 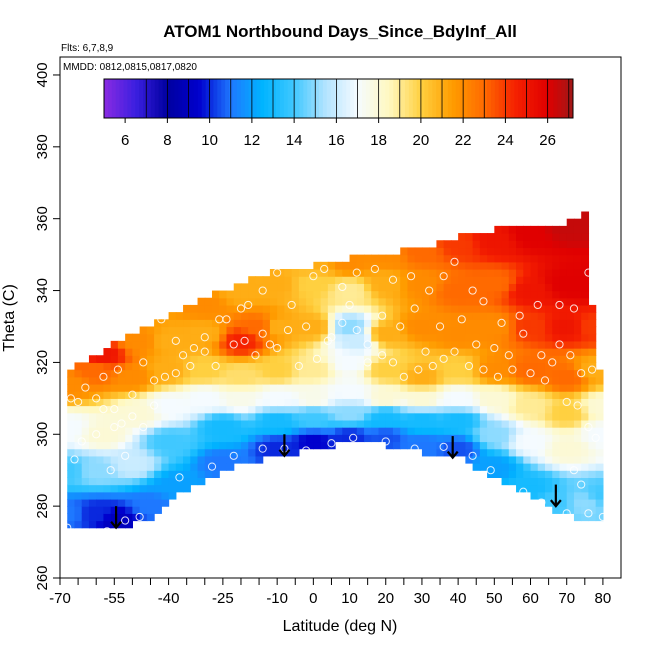 What do you see at coordinates (169, 598) in the screenshot?
I see `x-tick-label: -40` at bounding box center [169, 598].